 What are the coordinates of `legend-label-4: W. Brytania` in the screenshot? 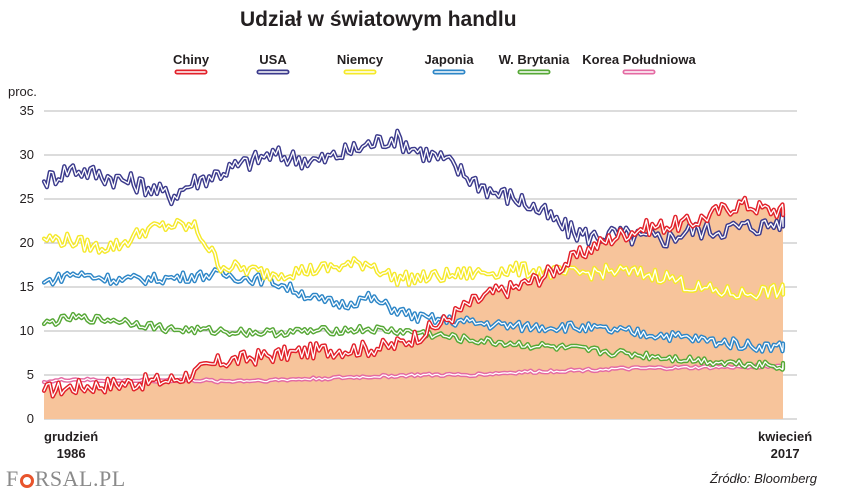 It's located at (535, 59).